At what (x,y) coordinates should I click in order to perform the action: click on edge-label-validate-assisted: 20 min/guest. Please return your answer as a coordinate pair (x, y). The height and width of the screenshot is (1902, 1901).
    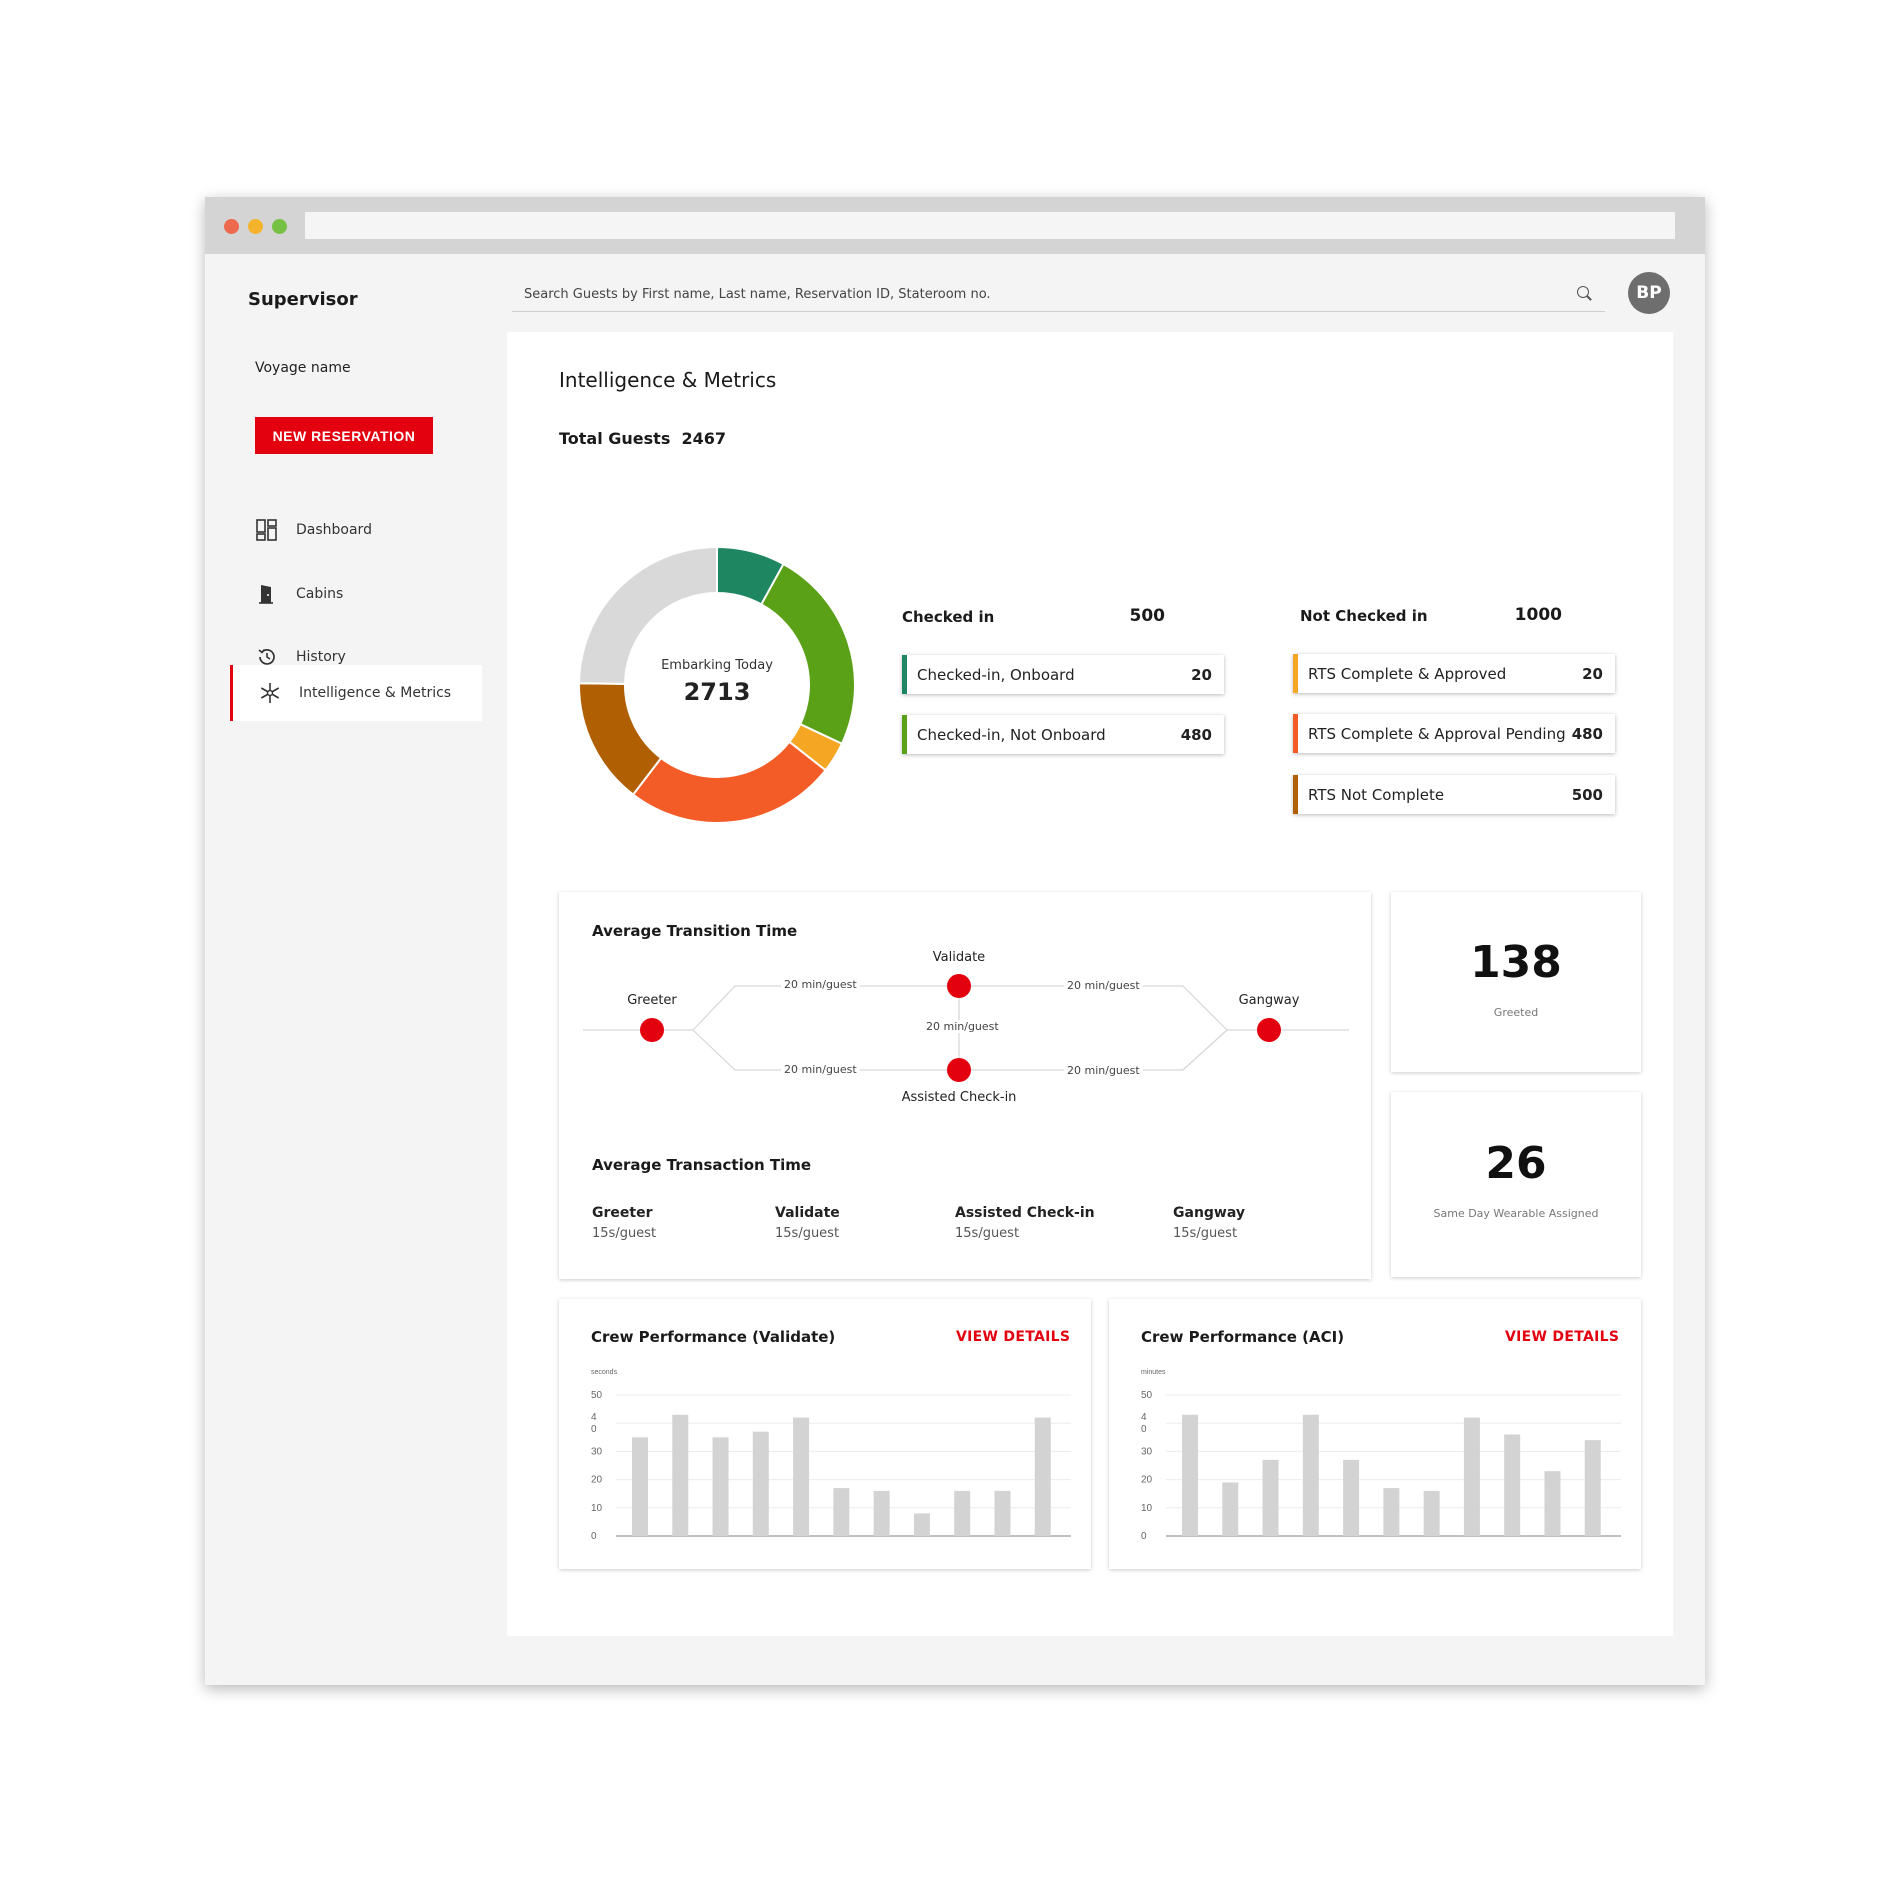
    Looking at the image, I should click on (962, 1026).